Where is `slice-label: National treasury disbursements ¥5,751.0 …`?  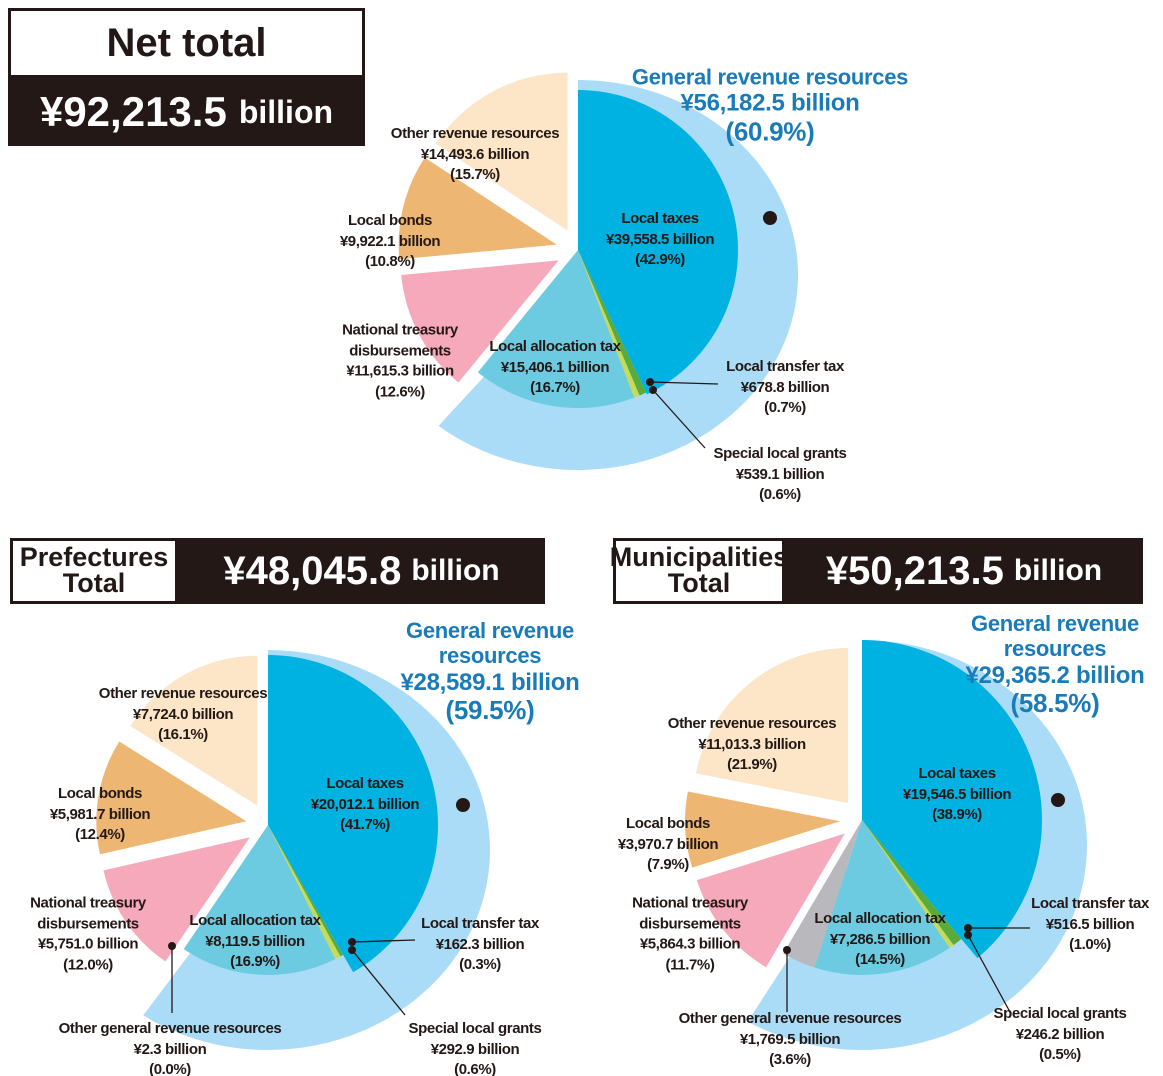 slice-label: National treasury disbursements ¥5,751.0 … is located at coordinates (88, 935).